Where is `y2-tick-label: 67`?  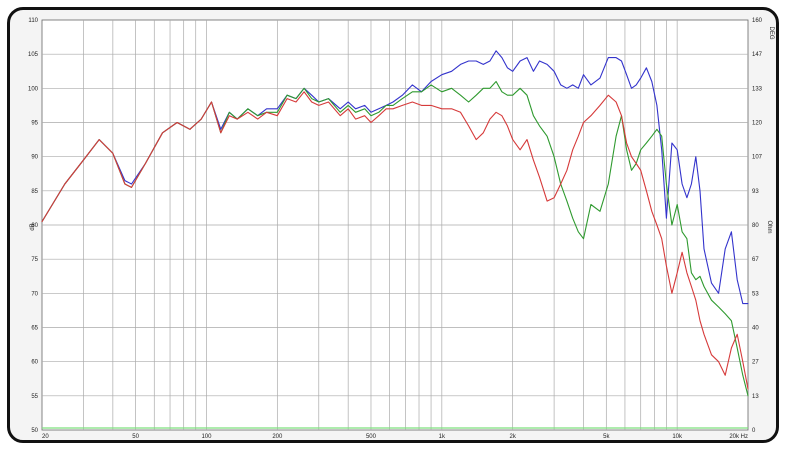
y2-tick-label: 67 is located at coordinates (755, 260).